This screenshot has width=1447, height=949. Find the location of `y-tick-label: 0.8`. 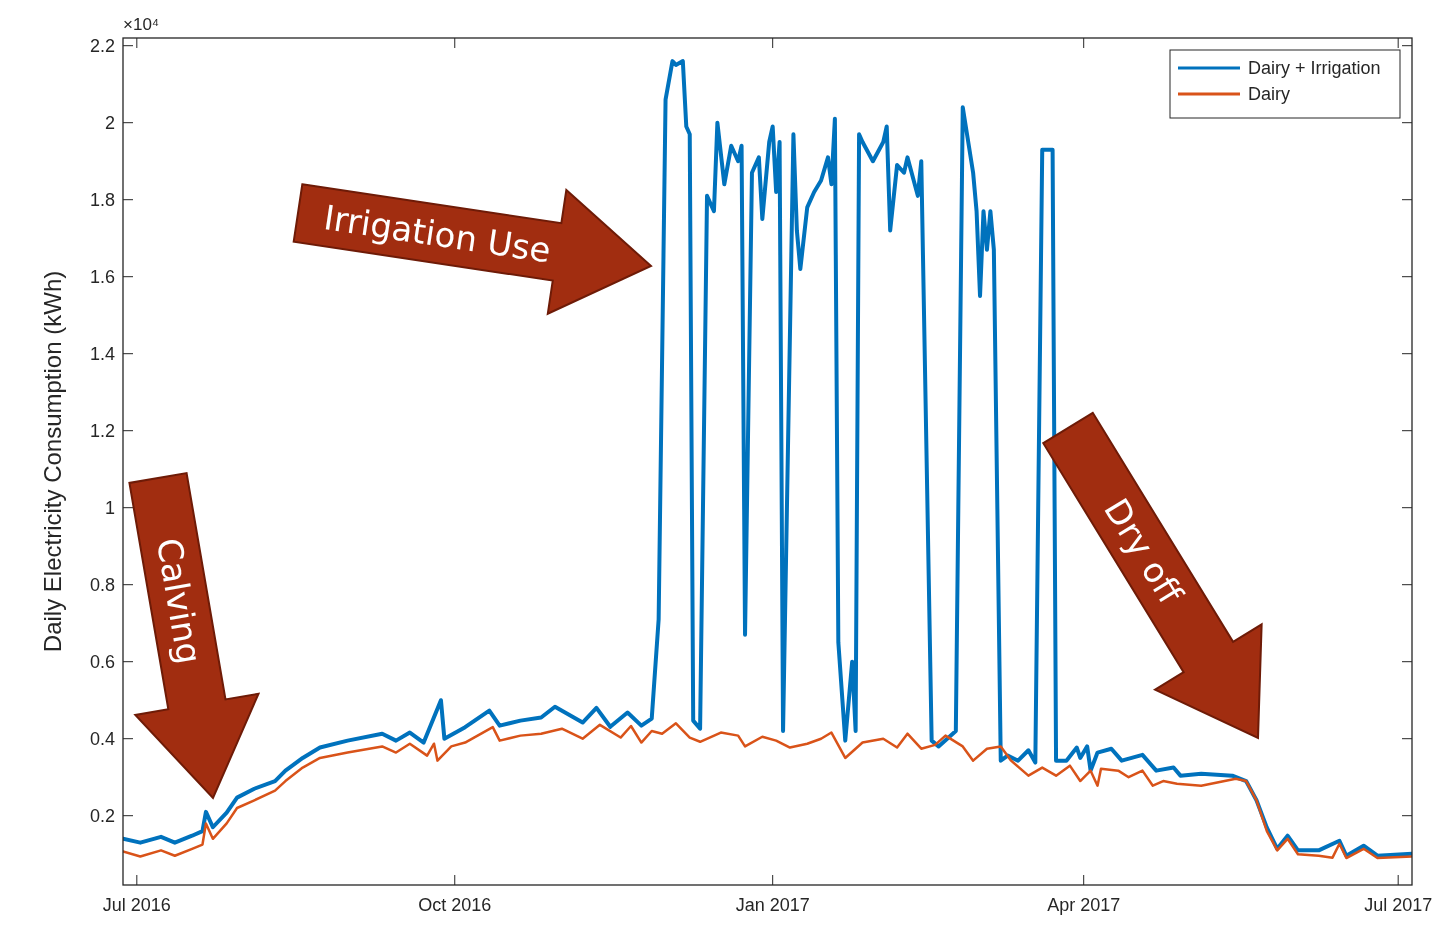

y-tick-label: 0.8 is located at coordinates (102, 585).